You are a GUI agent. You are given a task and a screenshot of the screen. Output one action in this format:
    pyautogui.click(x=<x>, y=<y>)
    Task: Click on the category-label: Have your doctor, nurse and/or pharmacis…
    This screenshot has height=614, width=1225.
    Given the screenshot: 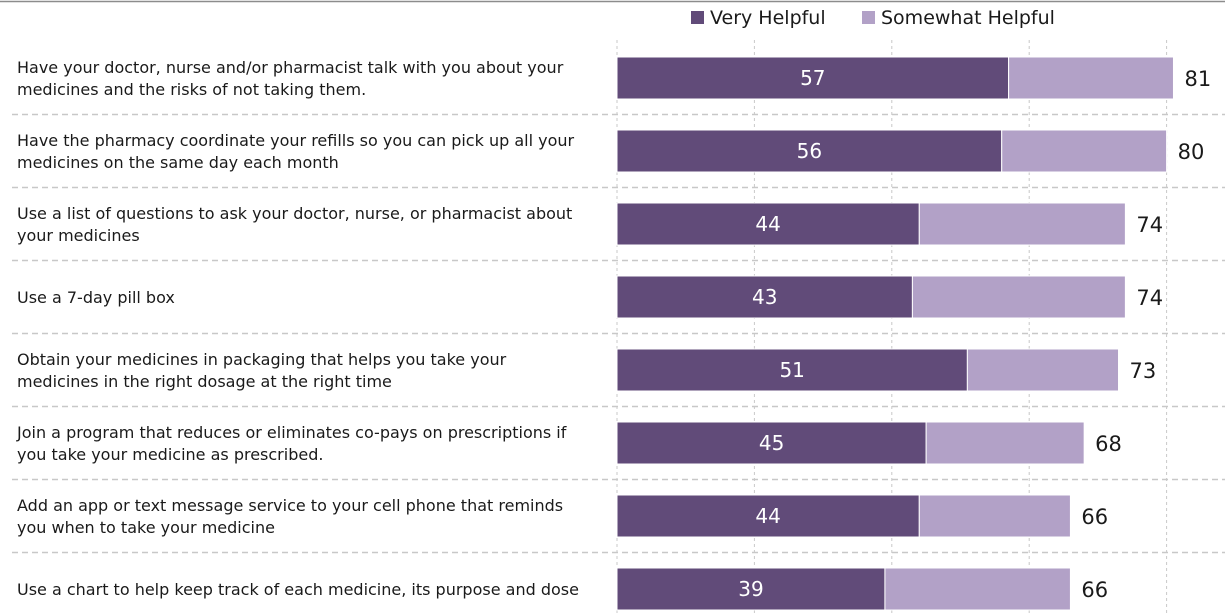 What is the action you would take?
    pyautogui.click(x=290, y=78)
    